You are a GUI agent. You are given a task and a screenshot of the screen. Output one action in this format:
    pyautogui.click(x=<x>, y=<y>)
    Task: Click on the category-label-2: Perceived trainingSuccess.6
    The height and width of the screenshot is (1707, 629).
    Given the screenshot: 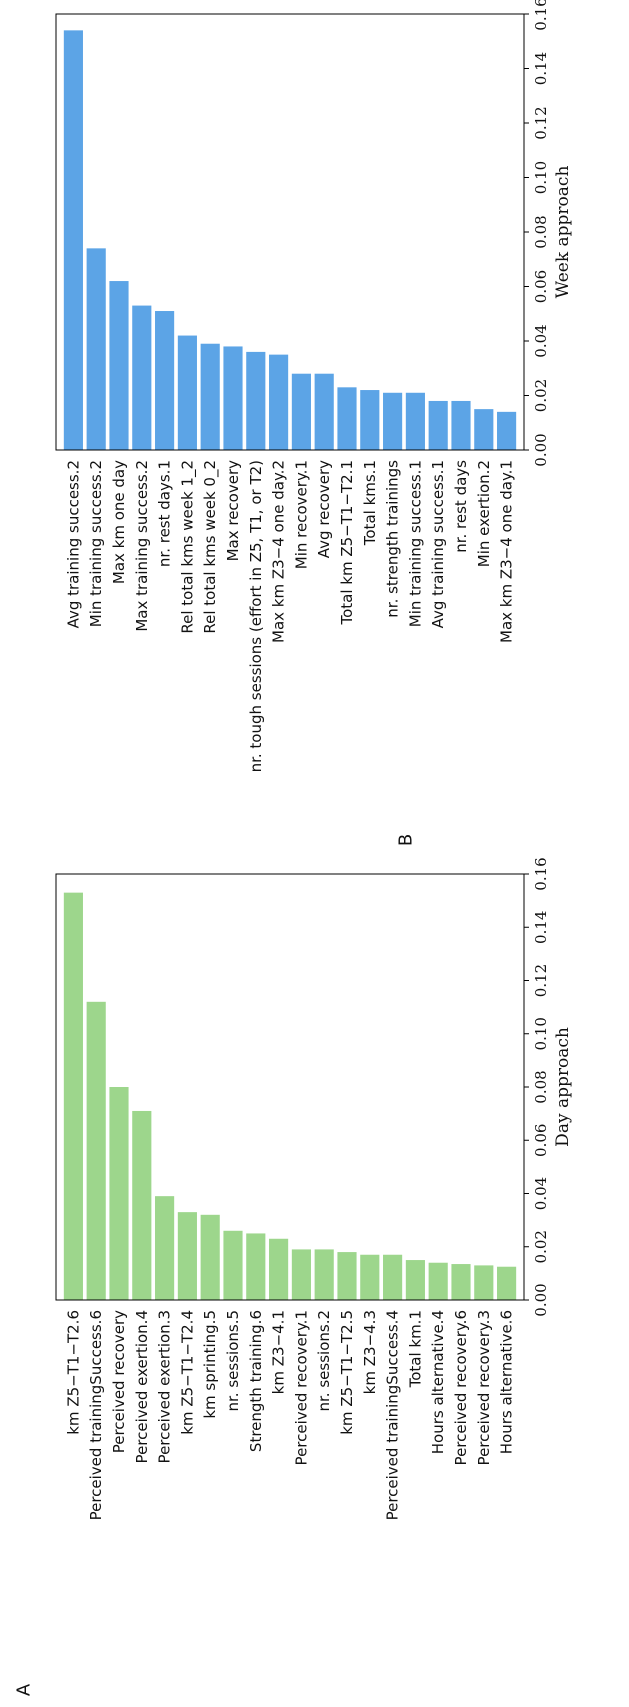 What is the action you would take?
    pyautogui.click(x=96, y=1415)
    